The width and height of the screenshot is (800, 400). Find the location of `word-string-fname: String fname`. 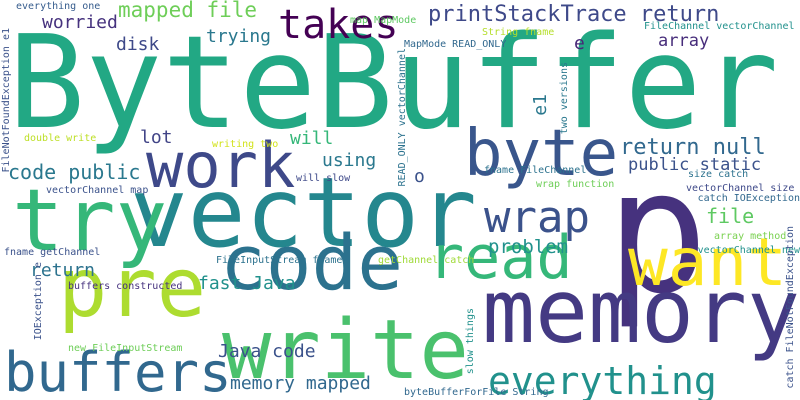

word-string-fname: String fname is located at coordinates (518, 32).